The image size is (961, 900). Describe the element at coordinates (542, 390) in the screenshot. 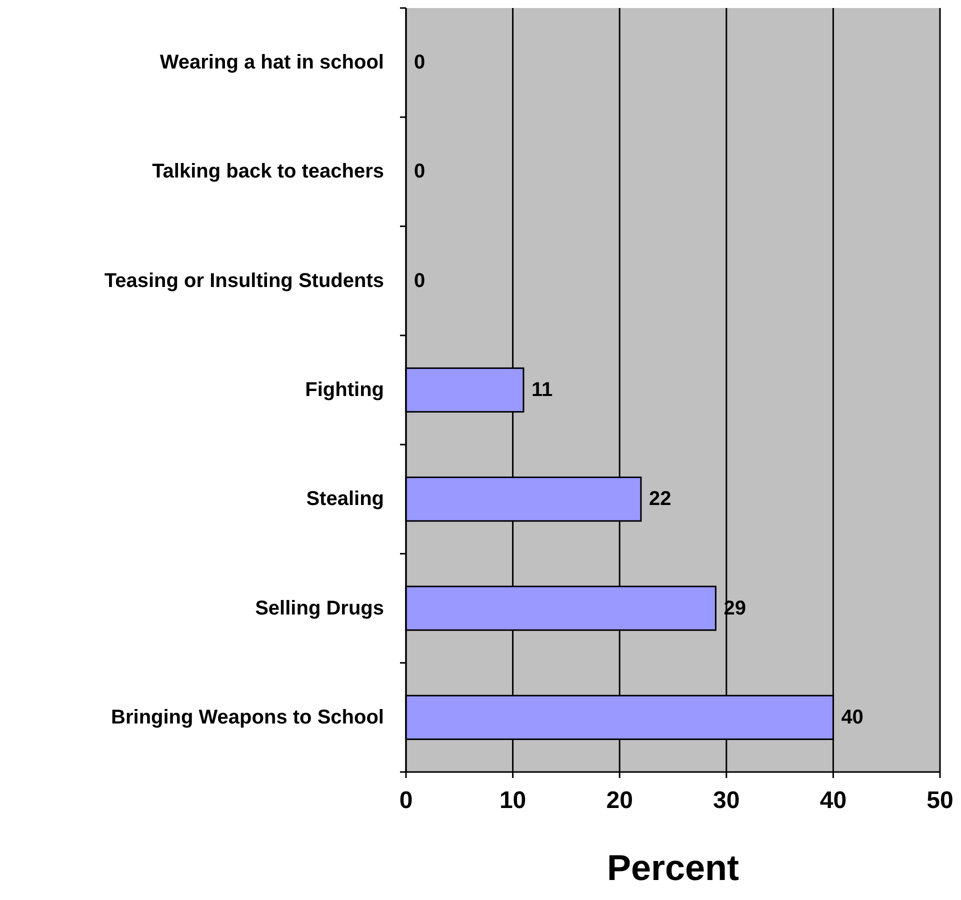

I see `data-label: 11` at that location.